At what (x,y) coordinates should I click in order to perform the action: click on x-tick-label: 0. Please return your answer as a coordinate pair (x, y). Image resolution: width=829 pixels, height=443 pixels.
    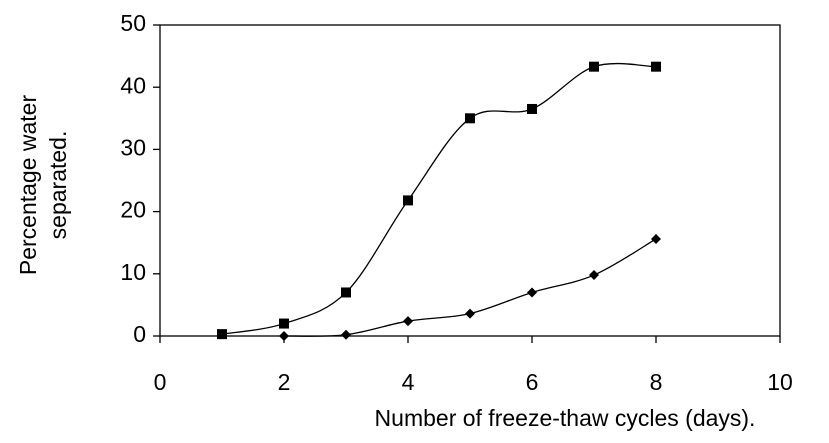
    Looking at the image, I should click on (160, 382).